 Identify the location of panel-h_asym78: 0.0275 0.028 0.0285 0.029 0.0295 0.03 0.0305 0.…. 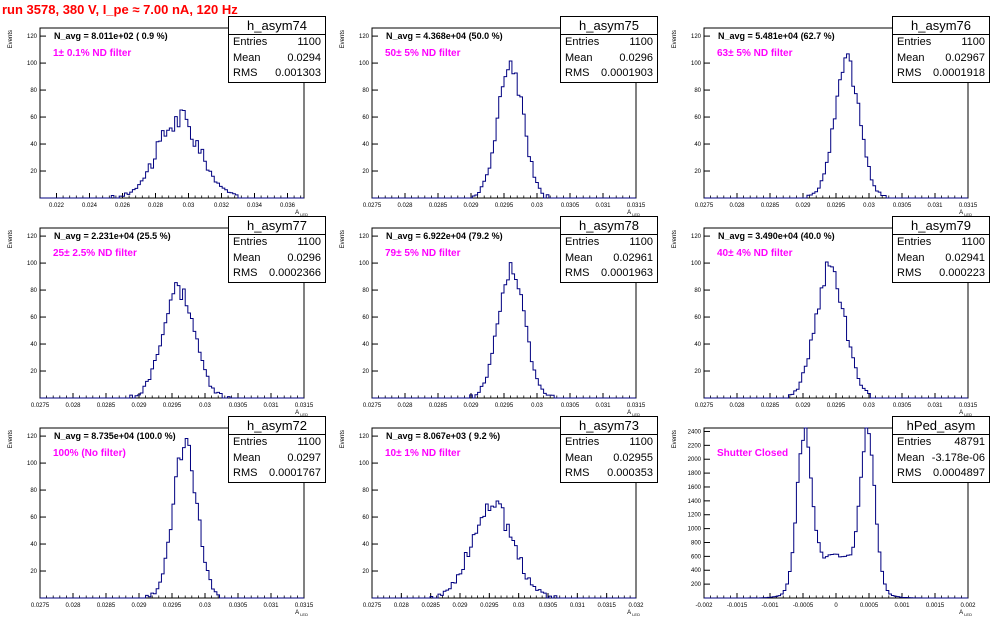
(498, 318).